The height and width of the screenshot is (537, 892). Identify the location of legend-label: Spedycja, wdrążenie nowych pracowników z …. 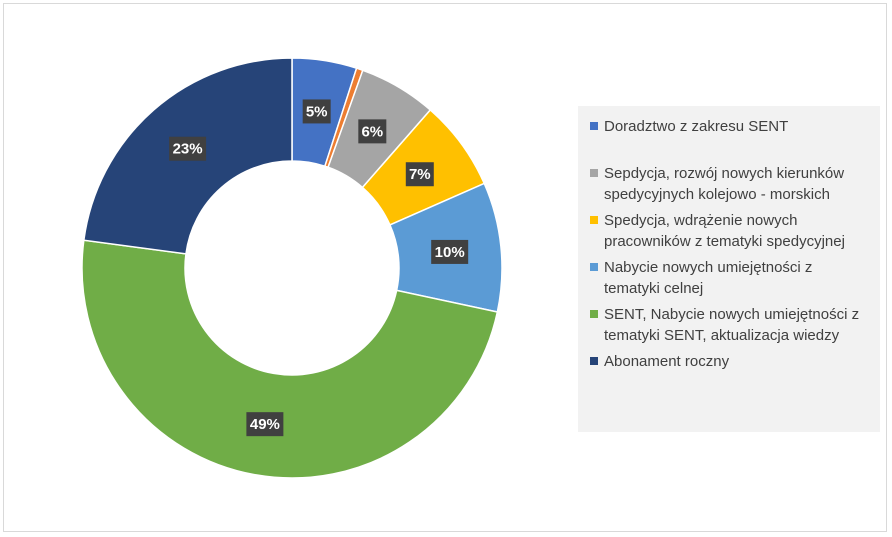
(724, 231).